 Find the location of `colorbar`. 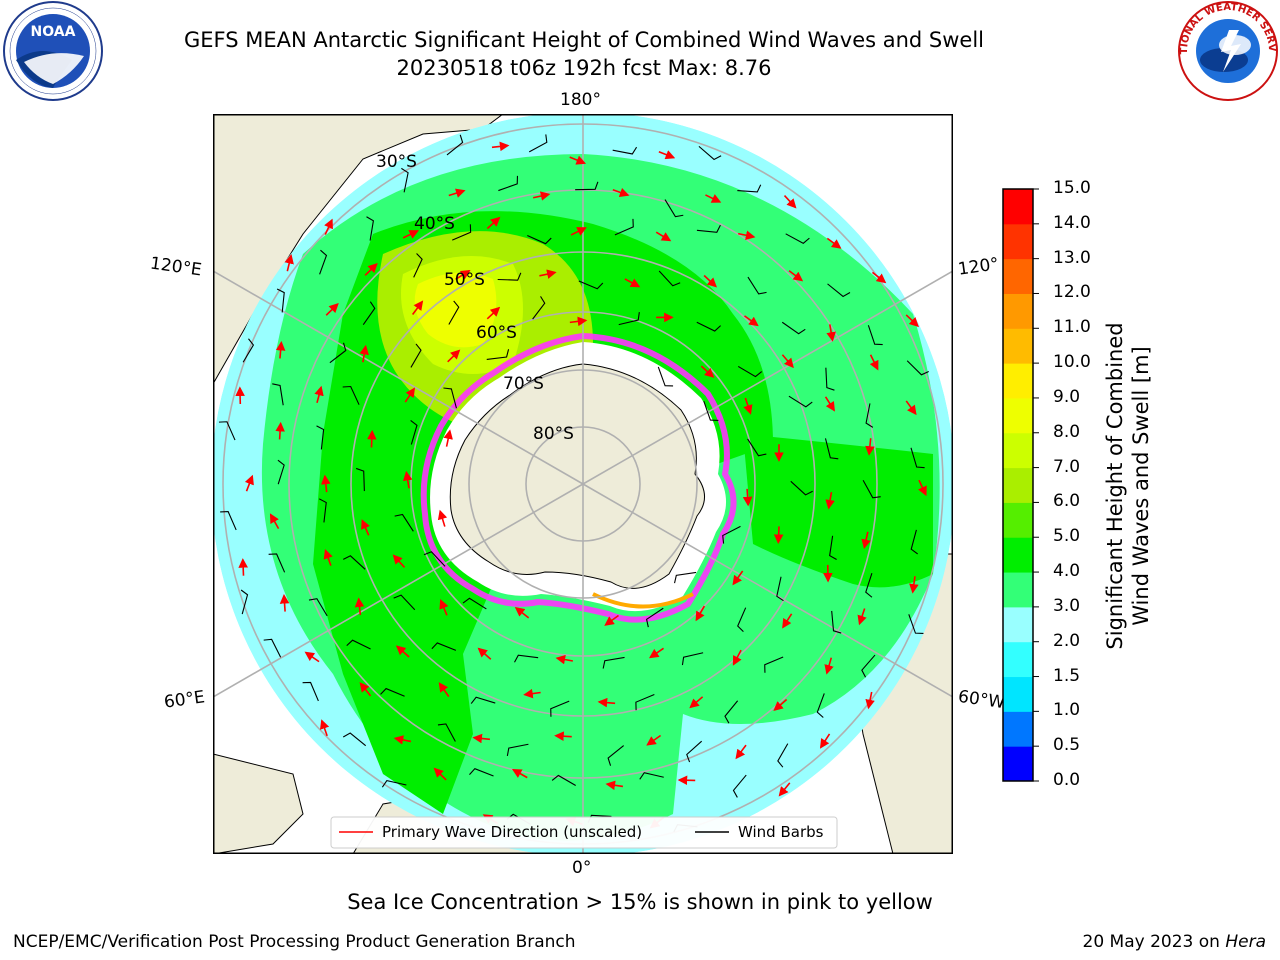

colorbar is located at coordinates (1020, 485).